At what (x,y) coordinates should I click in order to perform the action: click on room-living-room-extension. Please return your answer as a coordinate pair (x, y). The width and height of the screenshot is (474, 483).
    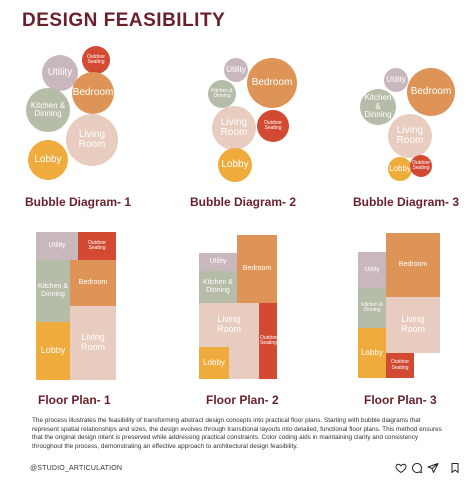
    Looking at the image, I should click on (244, 363).